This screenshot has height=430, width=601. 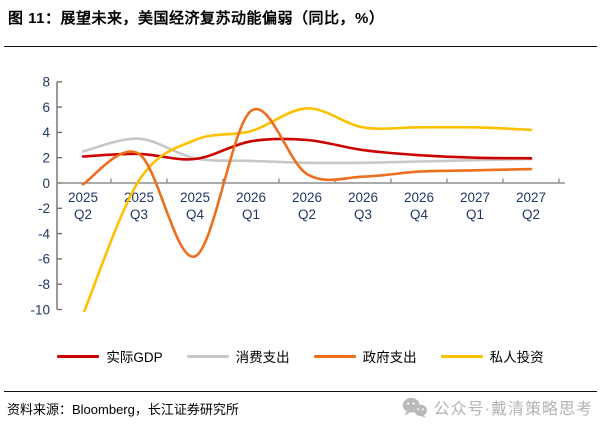 What do you see at coordinates (207, 356) in the screenshot?
I see `legend-swatch-consumption` at bounding box center [207, 356].